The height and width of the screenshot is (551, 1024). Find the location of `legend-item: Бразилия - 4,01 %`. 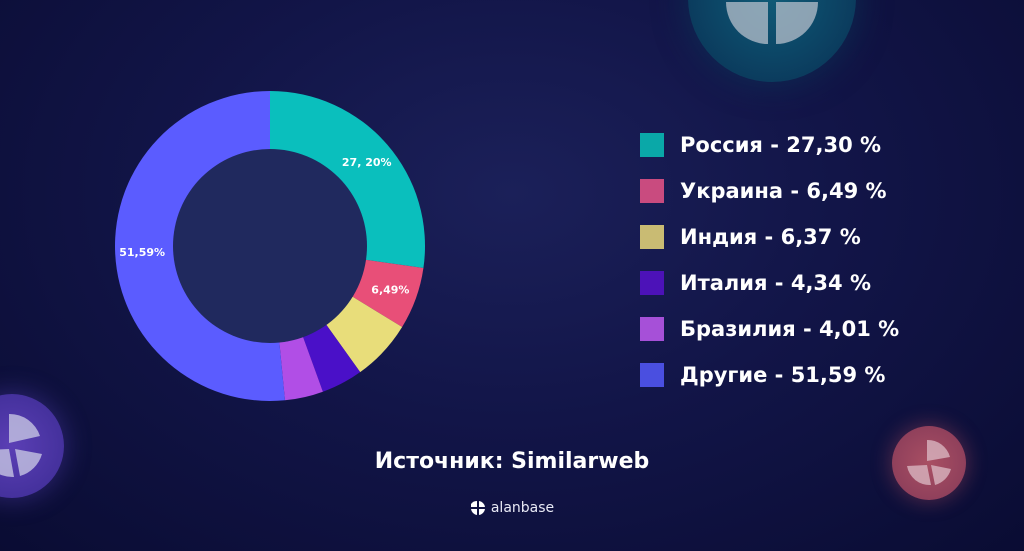

legend-item: Бразилия - 4,01 % is located at coordinates (769, 329).